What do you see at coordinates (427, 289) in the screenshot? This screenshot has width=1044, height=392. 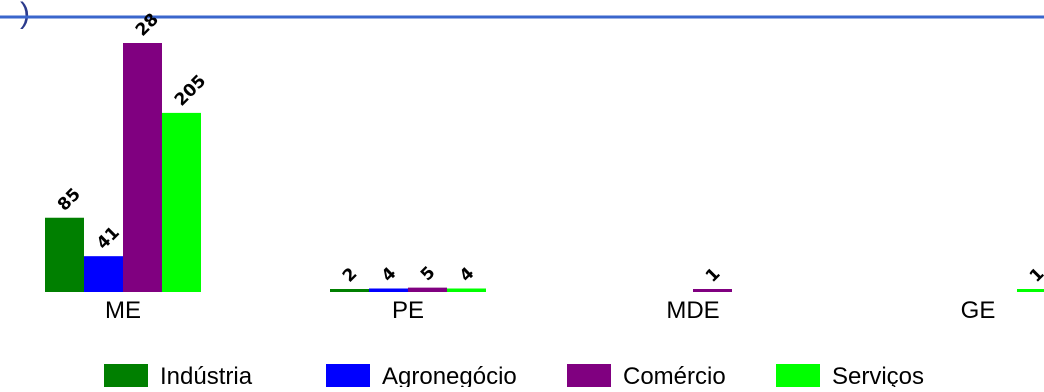 I see `bar-comercio-pe` at bounding box center [427, 289].